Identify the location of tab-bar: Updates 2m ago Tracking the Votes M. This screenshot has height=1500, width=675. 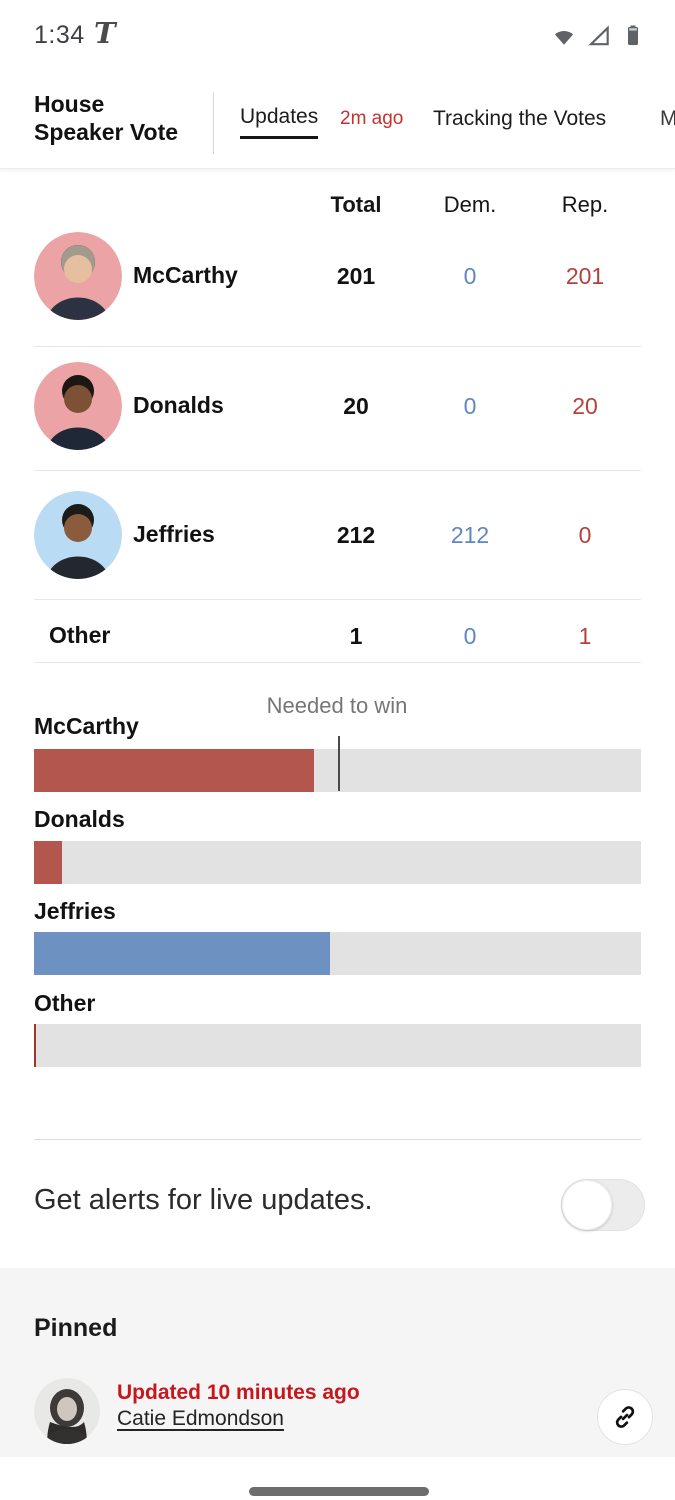
(457, 115).